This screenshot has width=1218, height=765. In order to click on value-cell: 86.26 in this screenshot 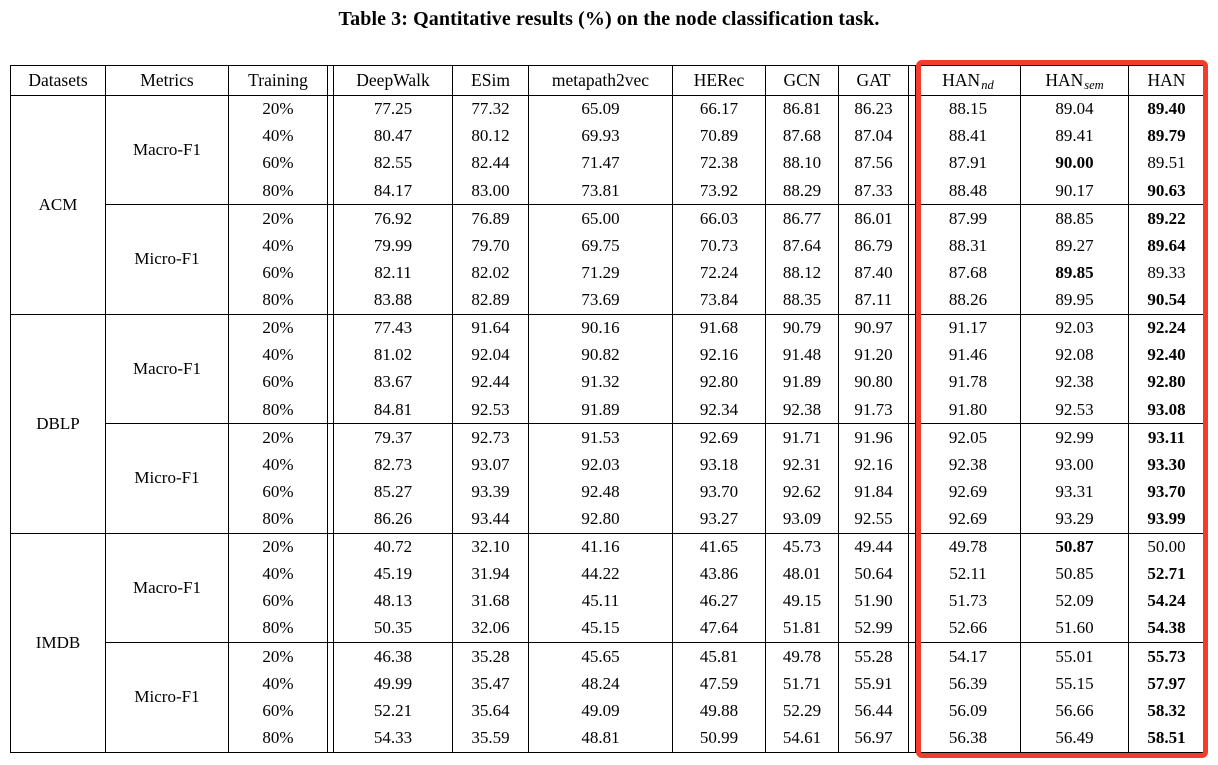, I will do `click(393, 519)`.